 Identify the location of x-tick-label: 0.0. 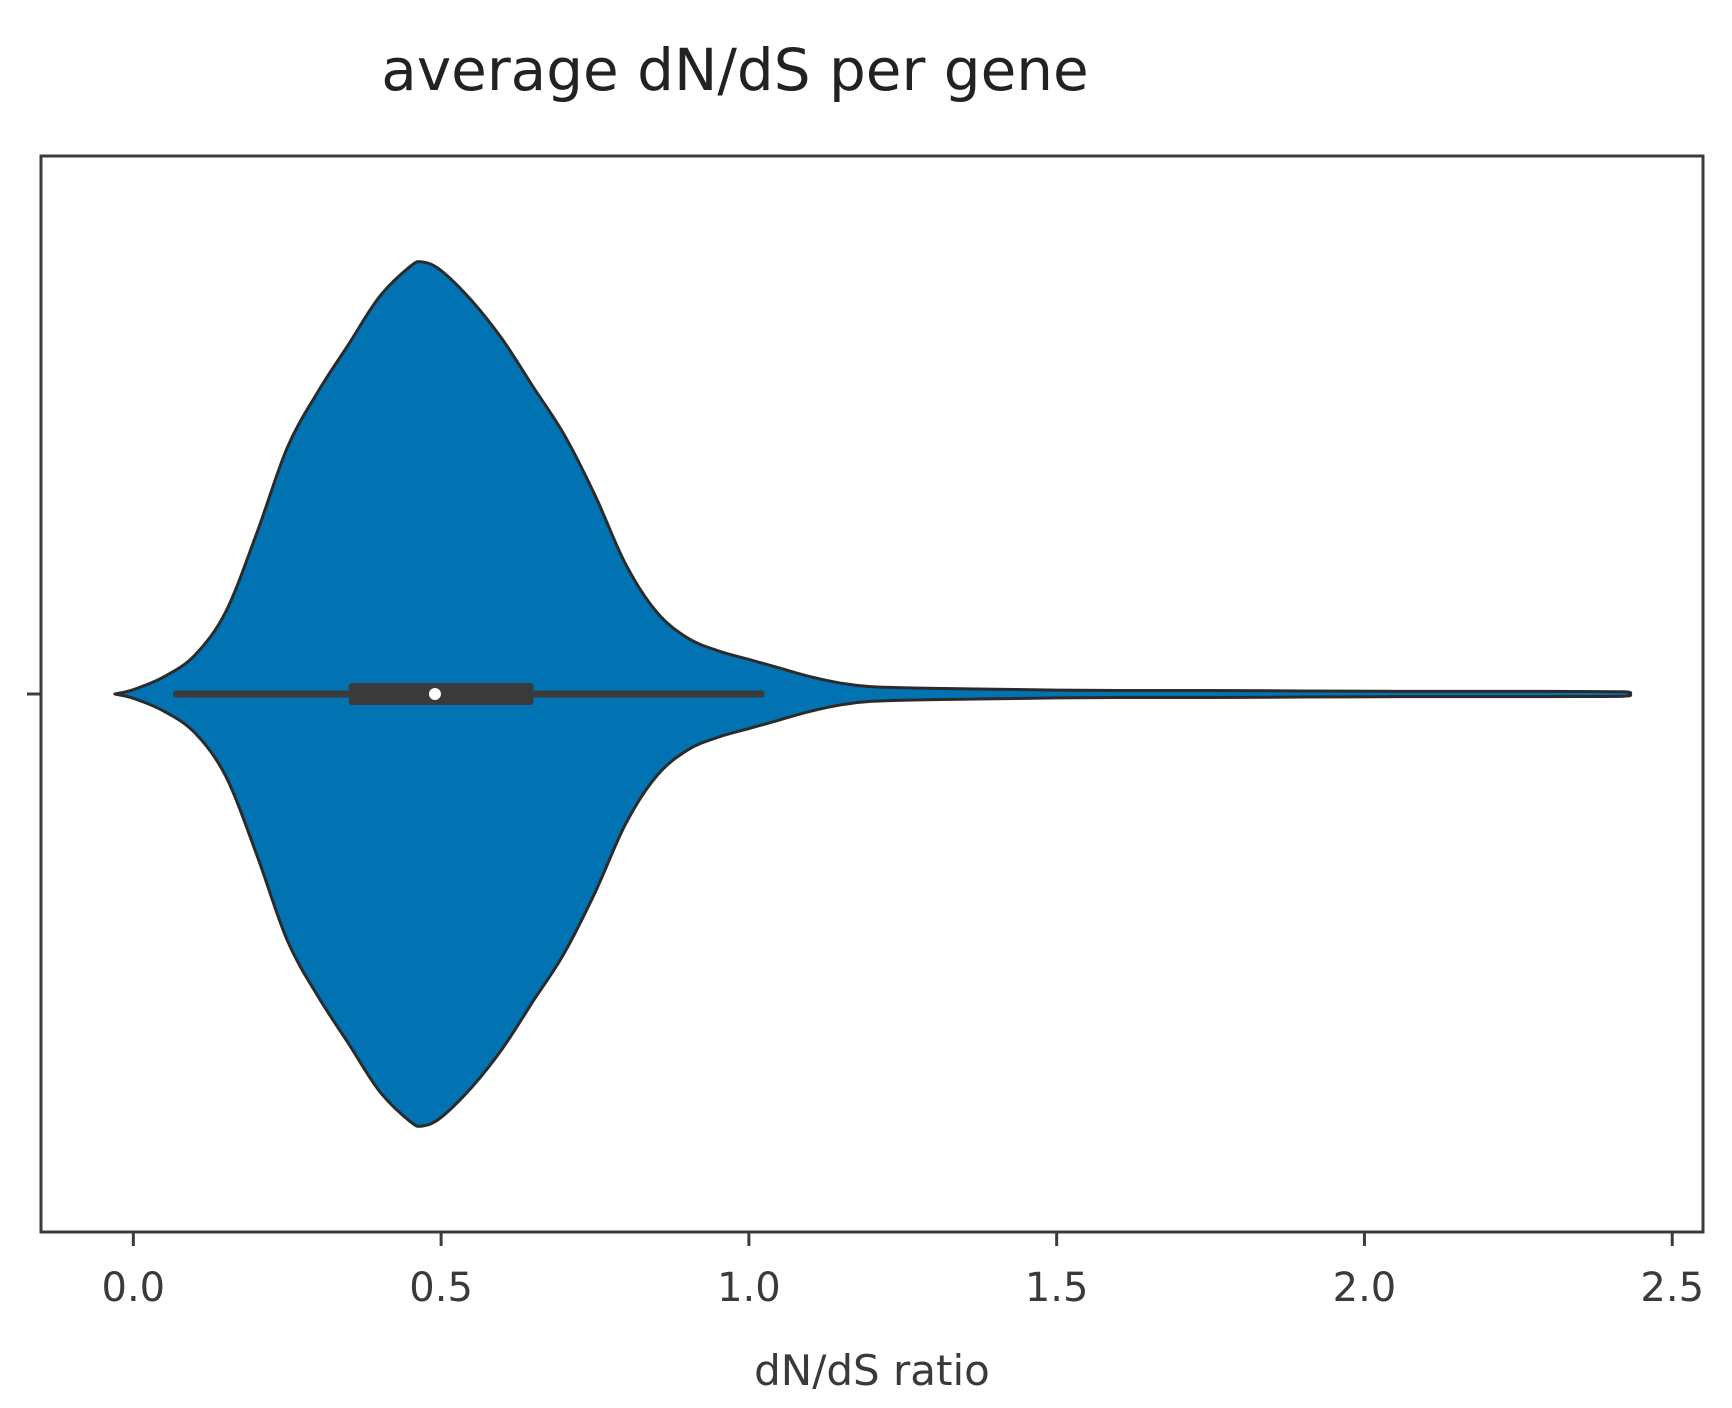
(134, 1288).